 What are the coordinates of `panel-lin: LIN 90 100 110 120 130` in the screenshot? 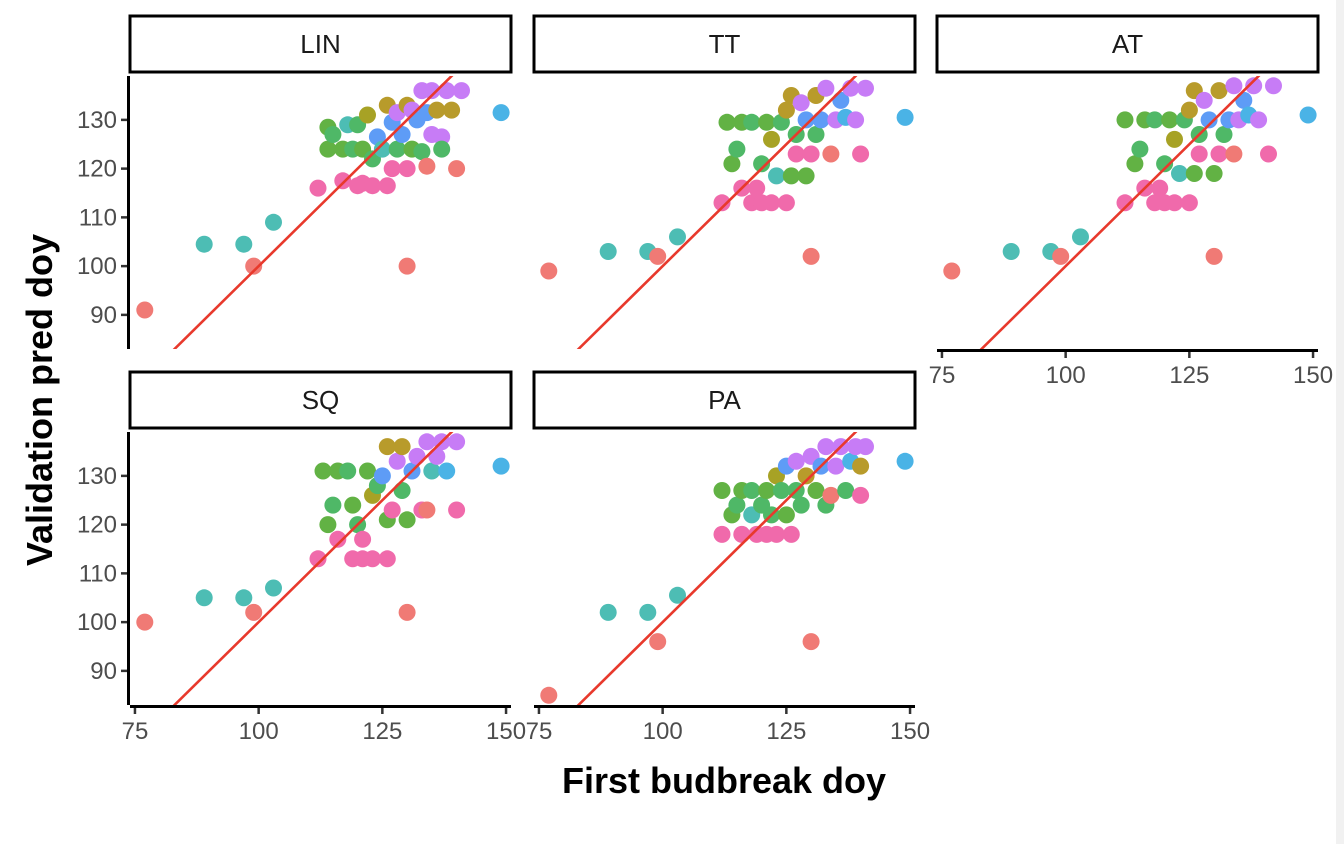 It's located at (295, 181).